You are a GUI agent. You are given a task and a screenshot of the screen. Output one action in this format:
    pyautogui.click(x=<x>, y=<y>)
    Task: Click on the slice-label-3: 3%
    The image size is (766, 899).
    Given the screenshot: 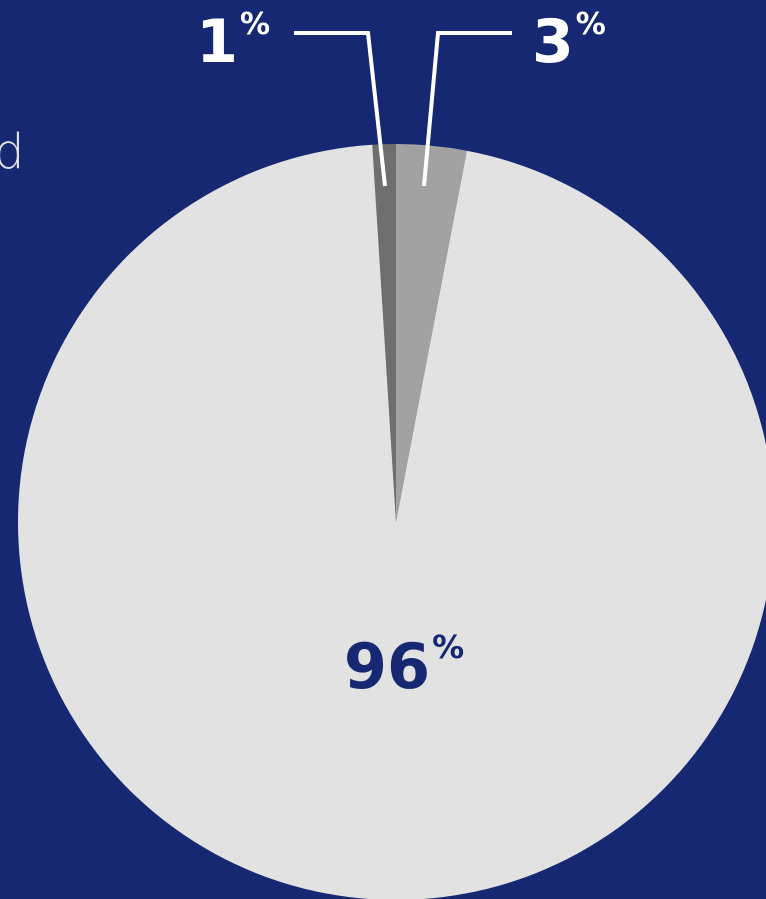 What is the action you would take?
    pyautogui.click(x=569, y=42)
    